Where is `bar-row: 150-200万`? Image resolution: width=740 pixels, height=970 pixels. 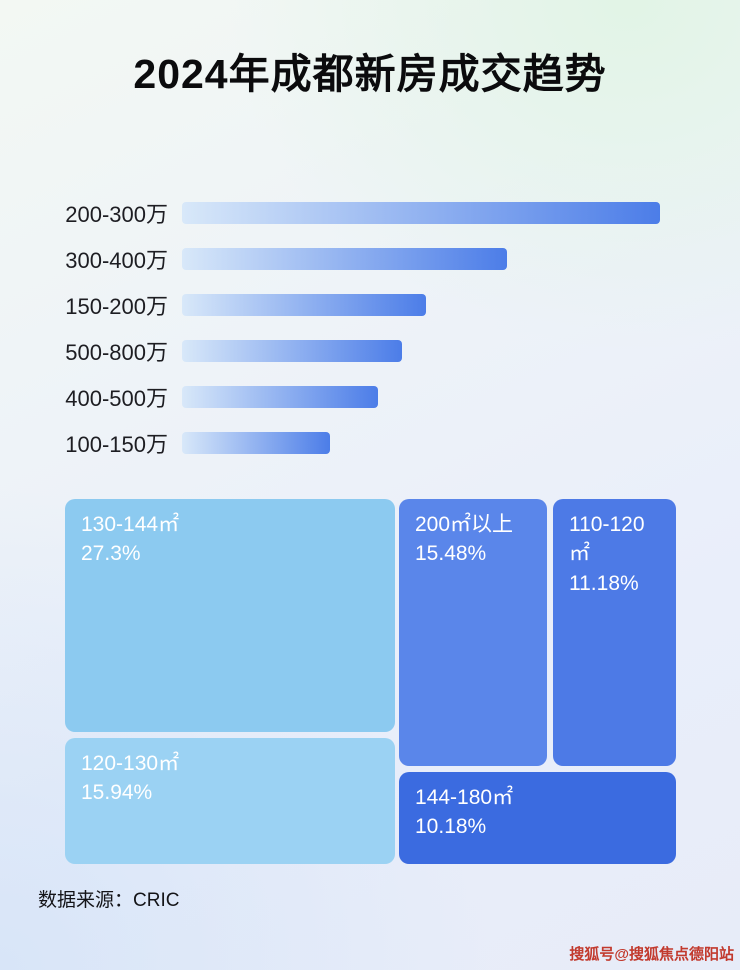 bar-row: 150-200万 is located at coordinates (350, 305).